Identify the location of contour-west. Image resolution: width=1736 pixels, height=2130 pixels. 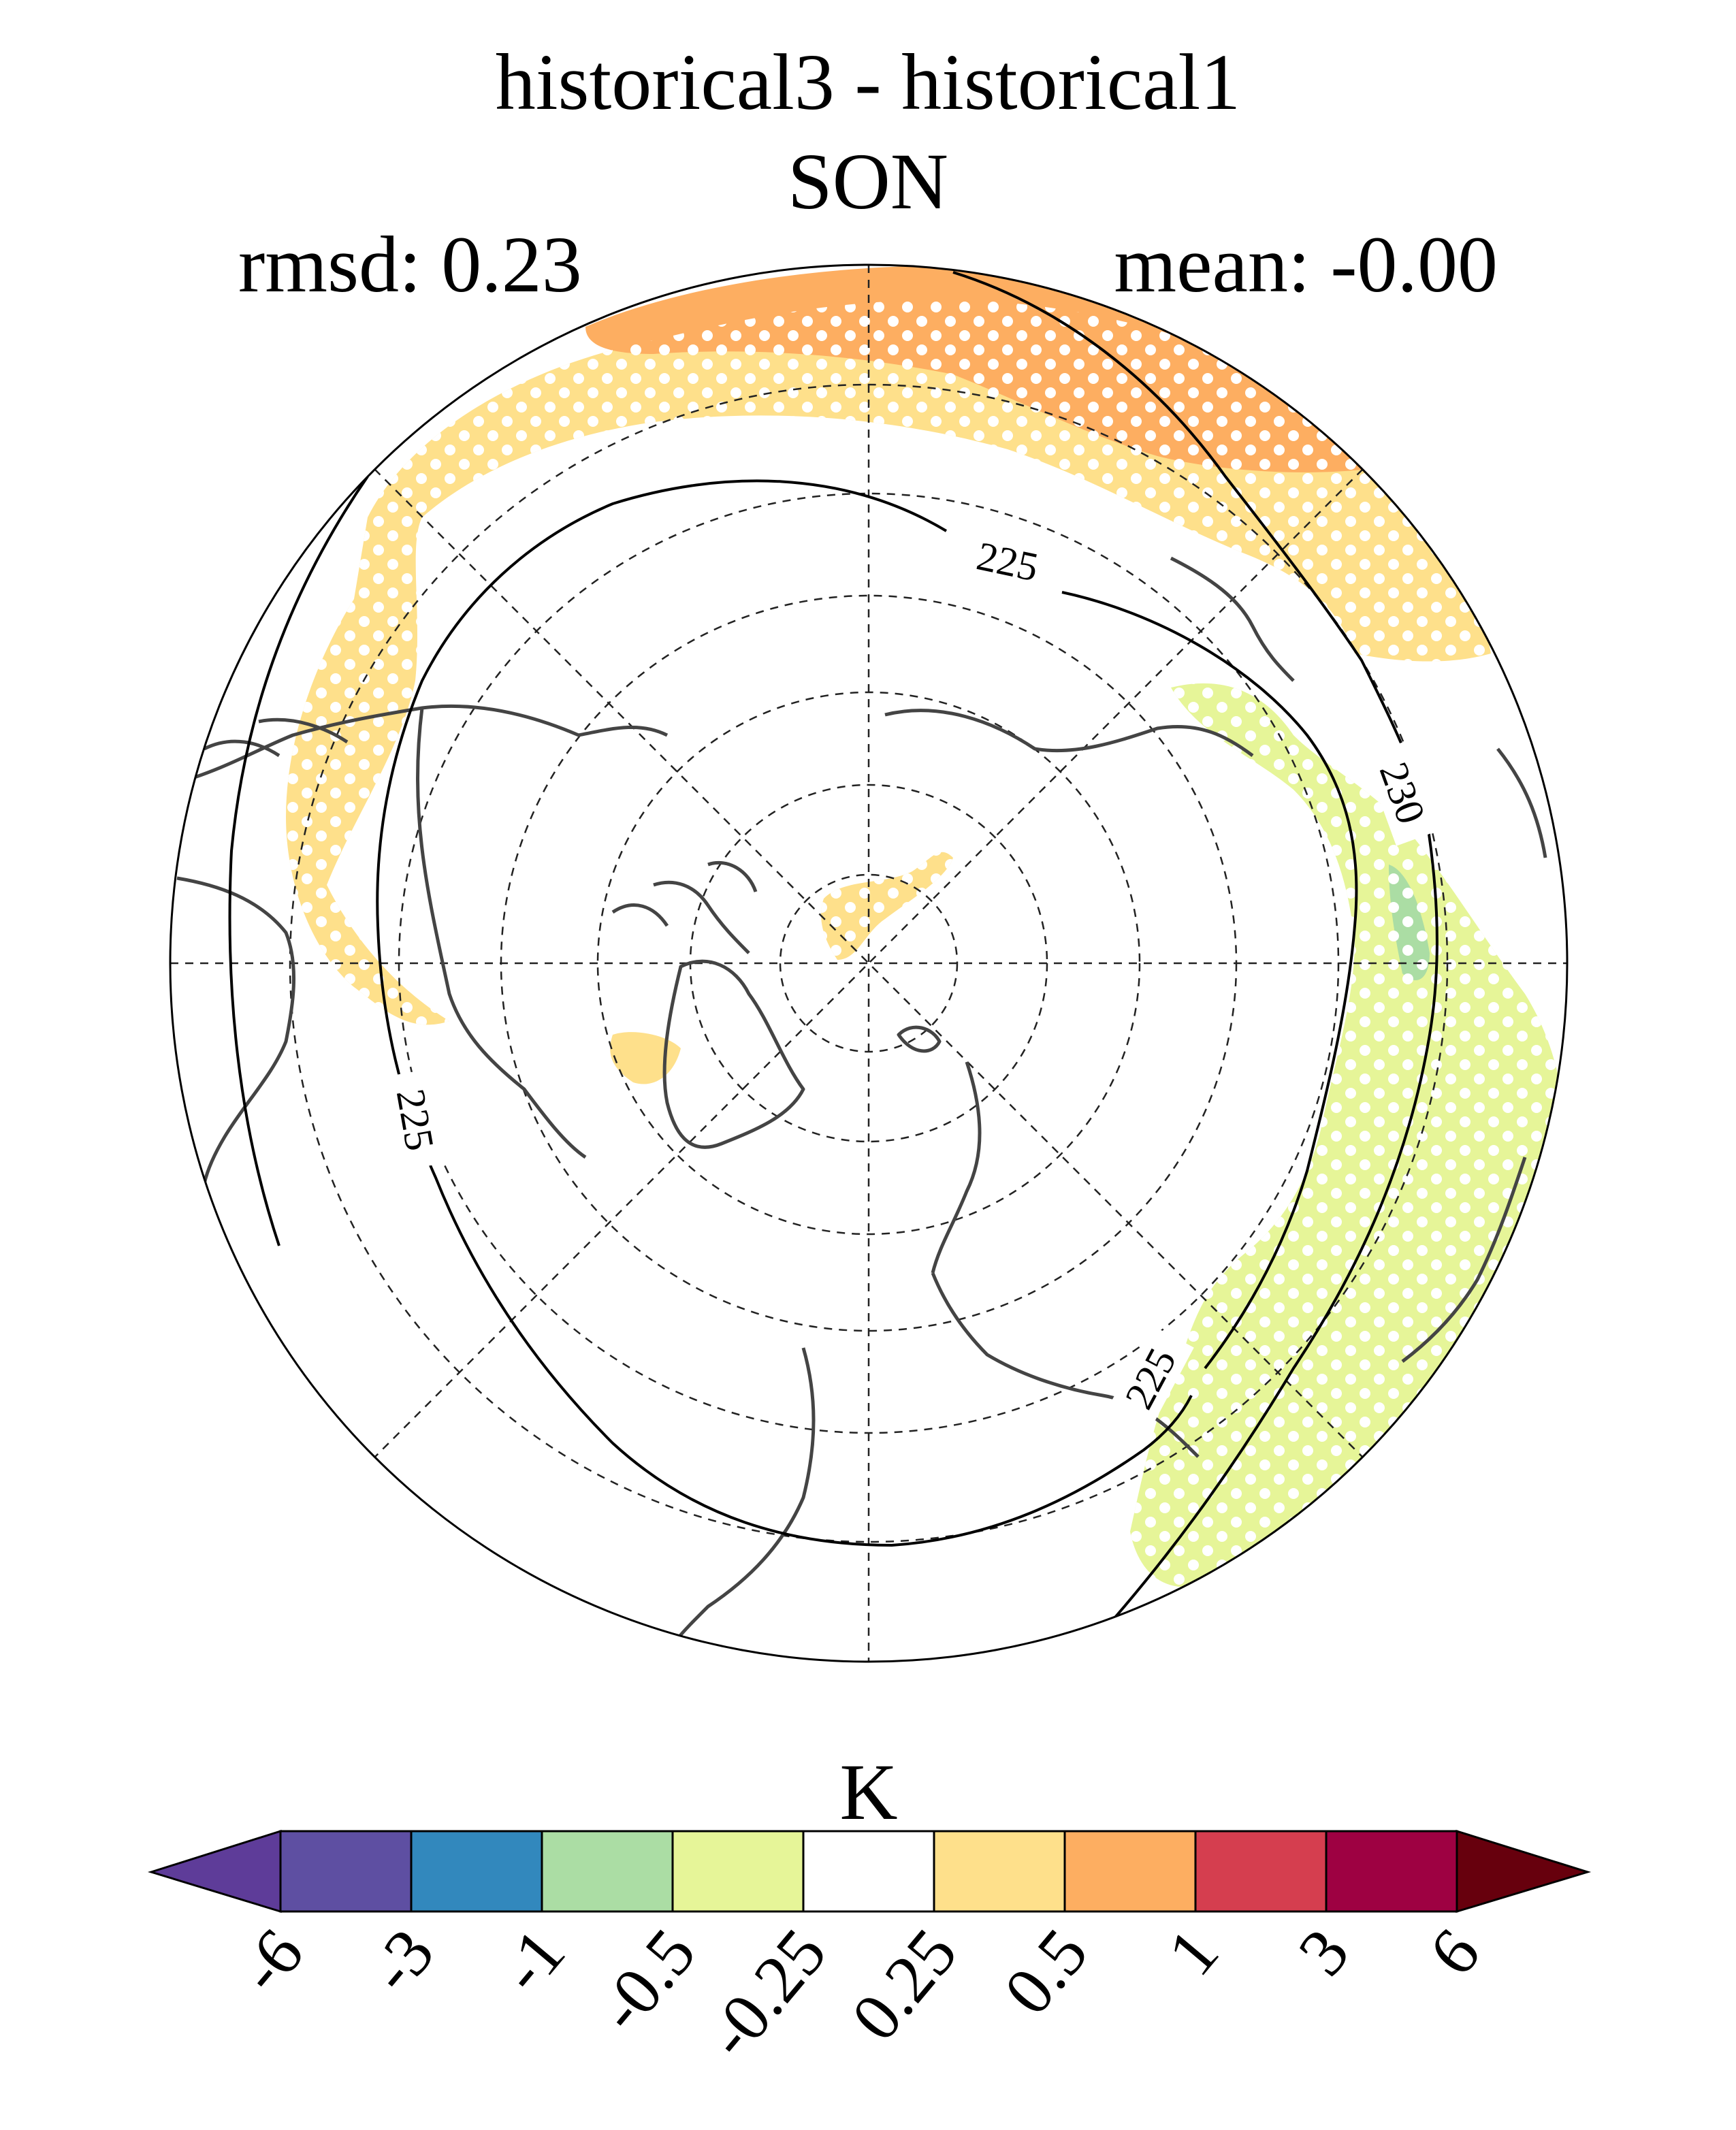
(298, 860).